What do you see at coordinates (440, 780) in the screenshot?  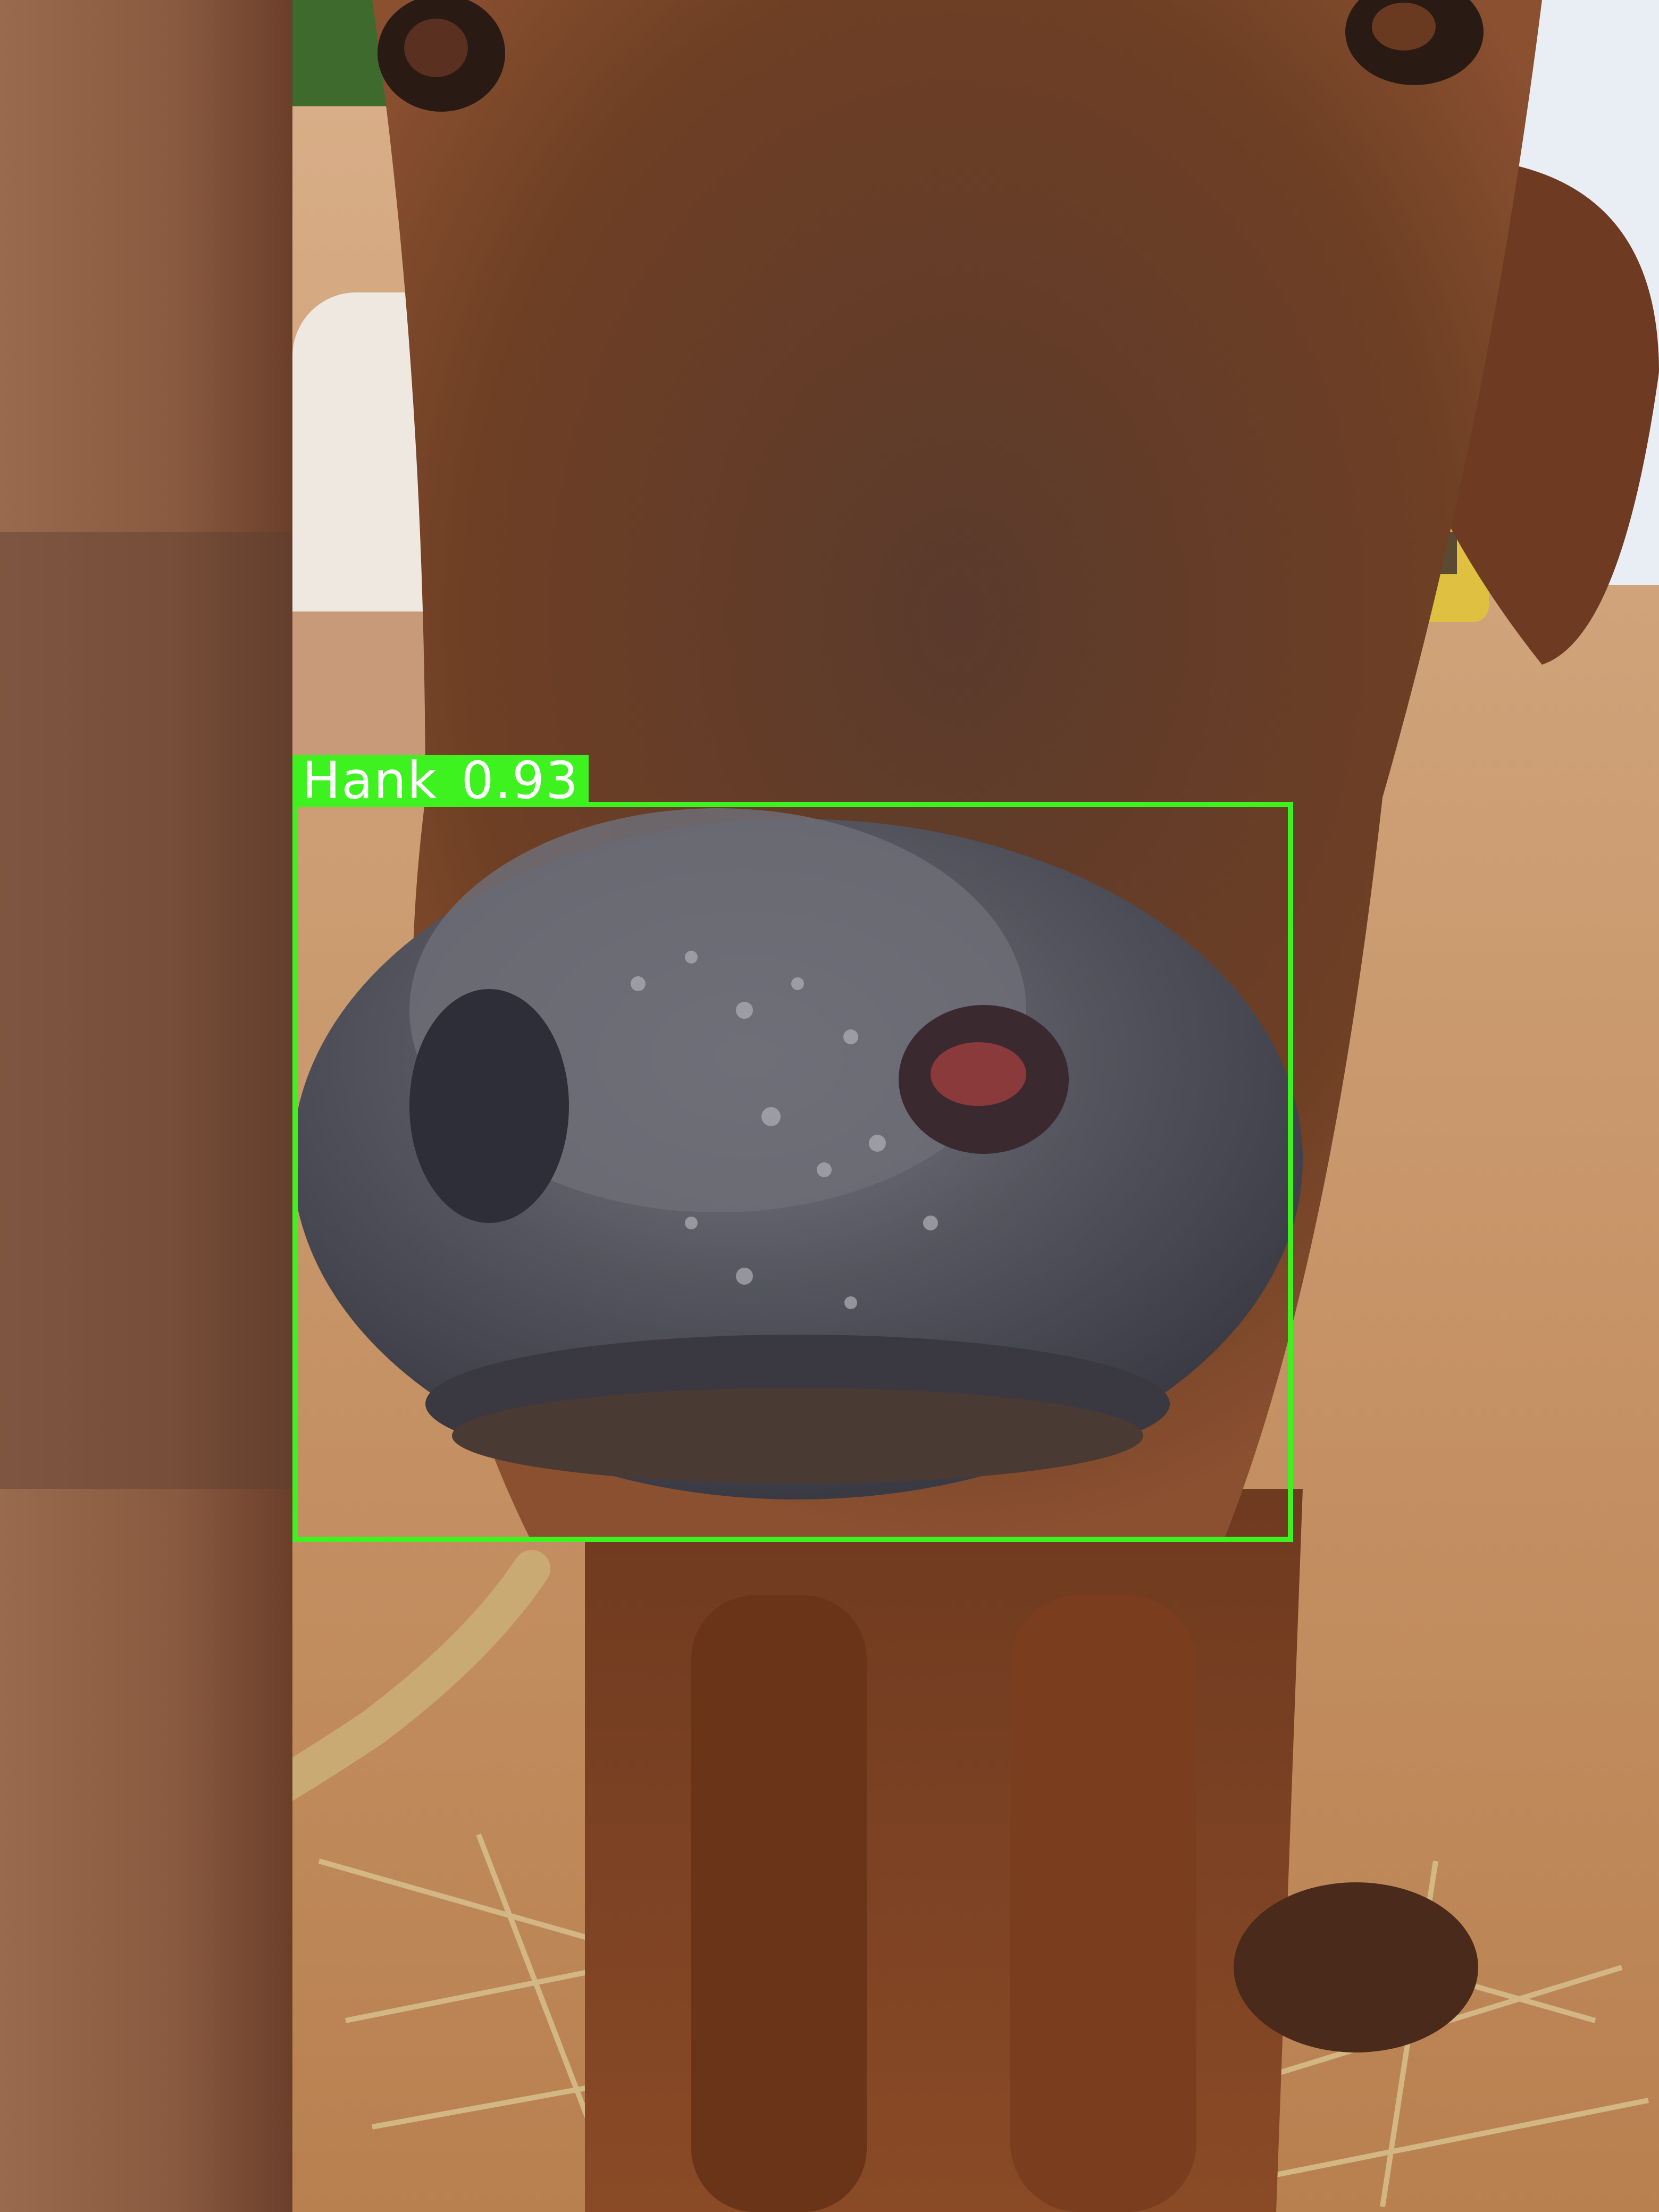 I see `detection-label: Hank 0.93` at bounding box center [440, 780].